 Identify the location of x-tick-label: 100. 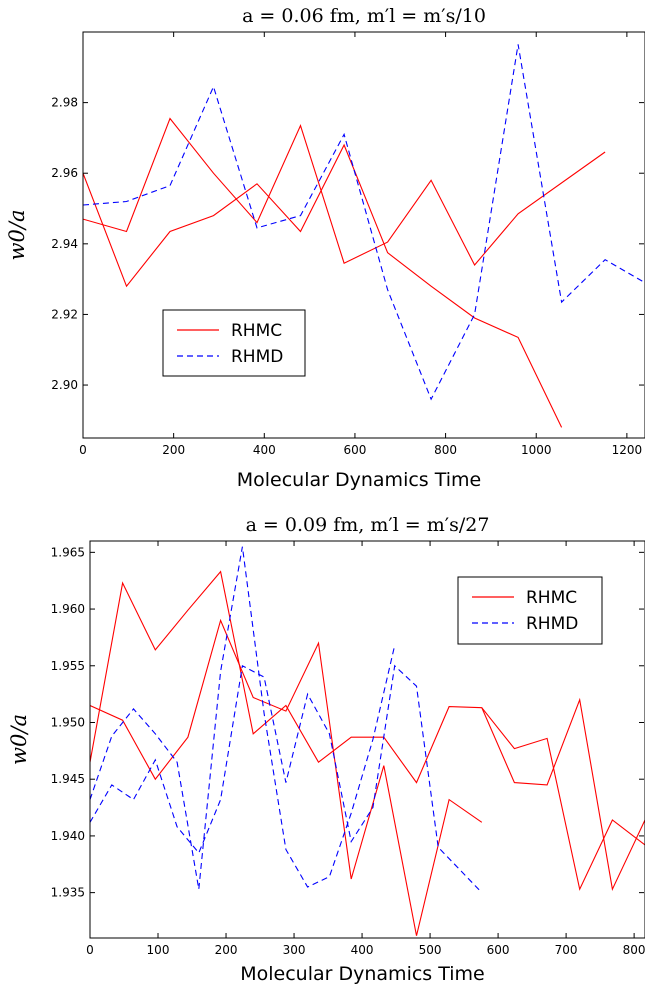
(158, 950).